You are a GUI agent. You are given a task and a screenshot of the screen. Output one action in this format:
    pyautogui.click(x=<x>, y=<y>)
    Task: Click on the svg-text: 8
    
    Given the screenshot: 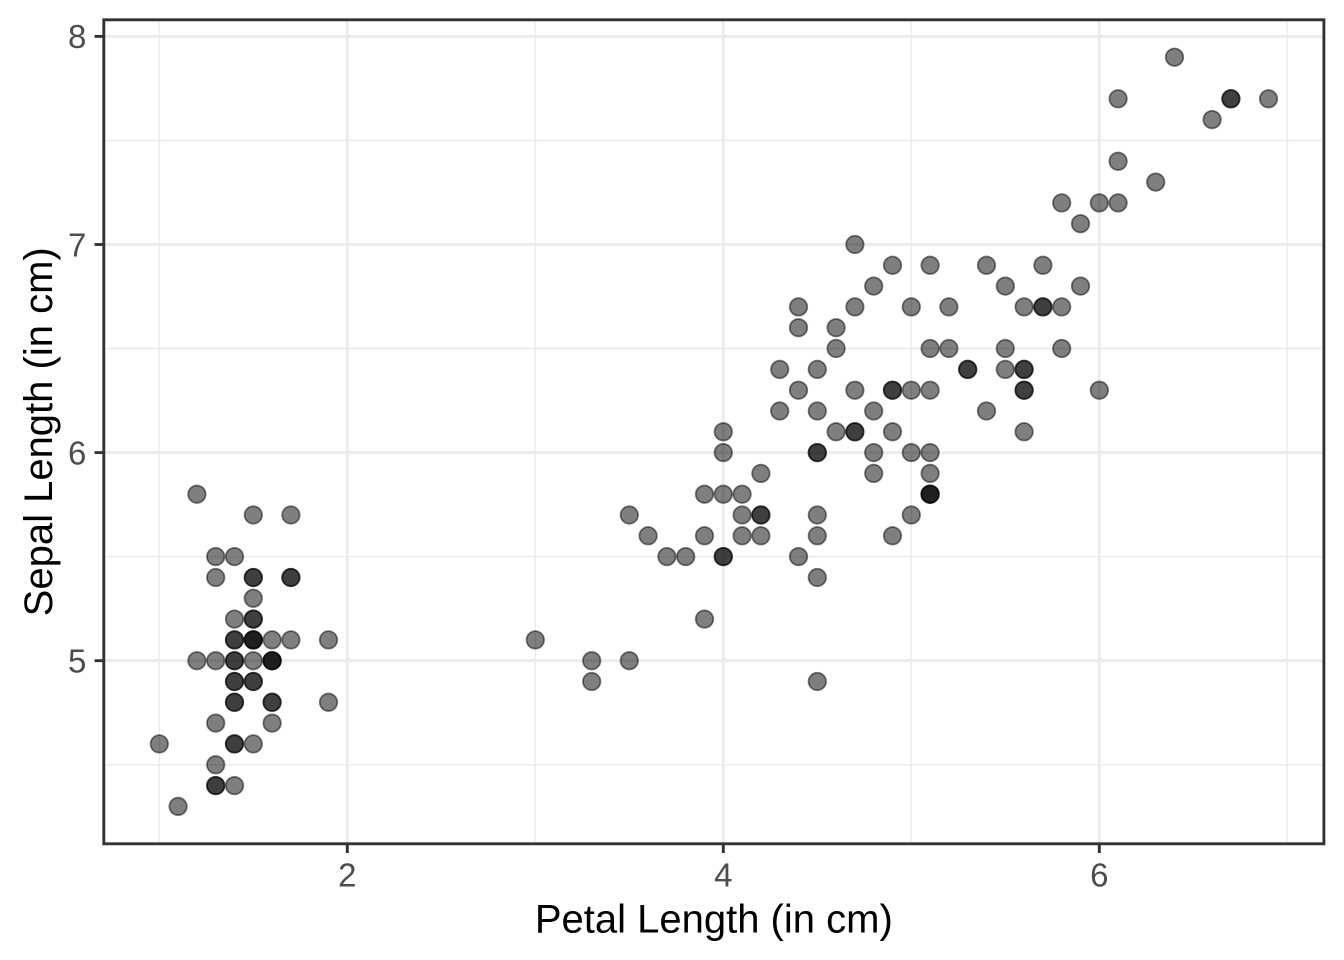 What is the action you would take?
    pyautogui.click(x=77, y=36)
    